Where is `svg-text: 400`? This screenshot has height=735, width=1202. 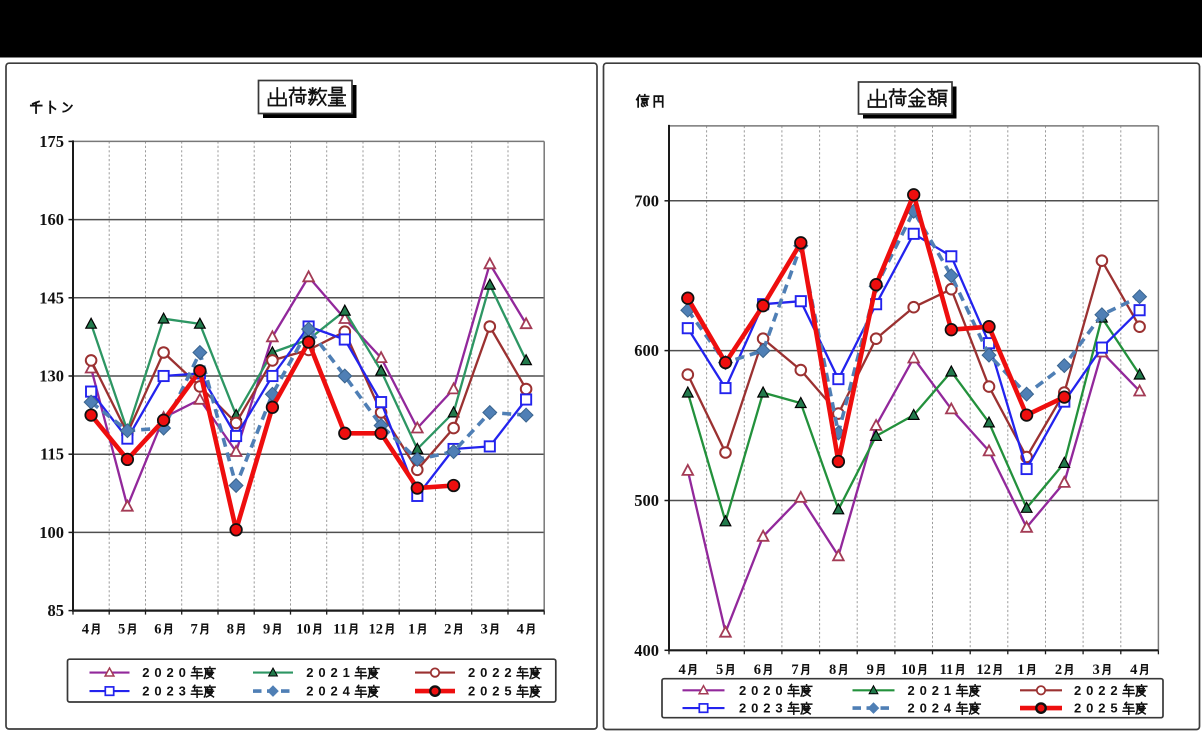 svg-text: 400 is located at coordinates (646, 650).